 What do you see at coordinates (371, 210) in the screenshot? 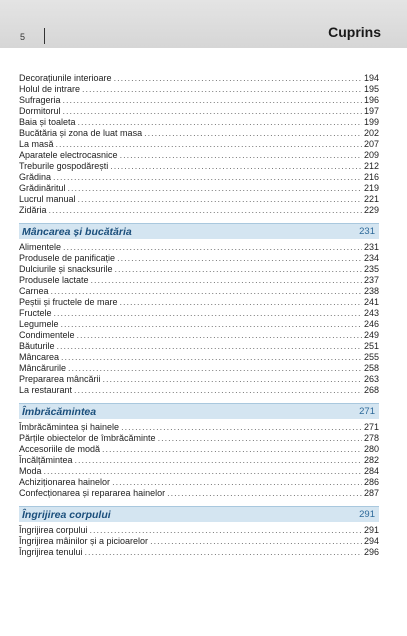
I see `toc-entry-page: 229` at bounding box center [371, 210].